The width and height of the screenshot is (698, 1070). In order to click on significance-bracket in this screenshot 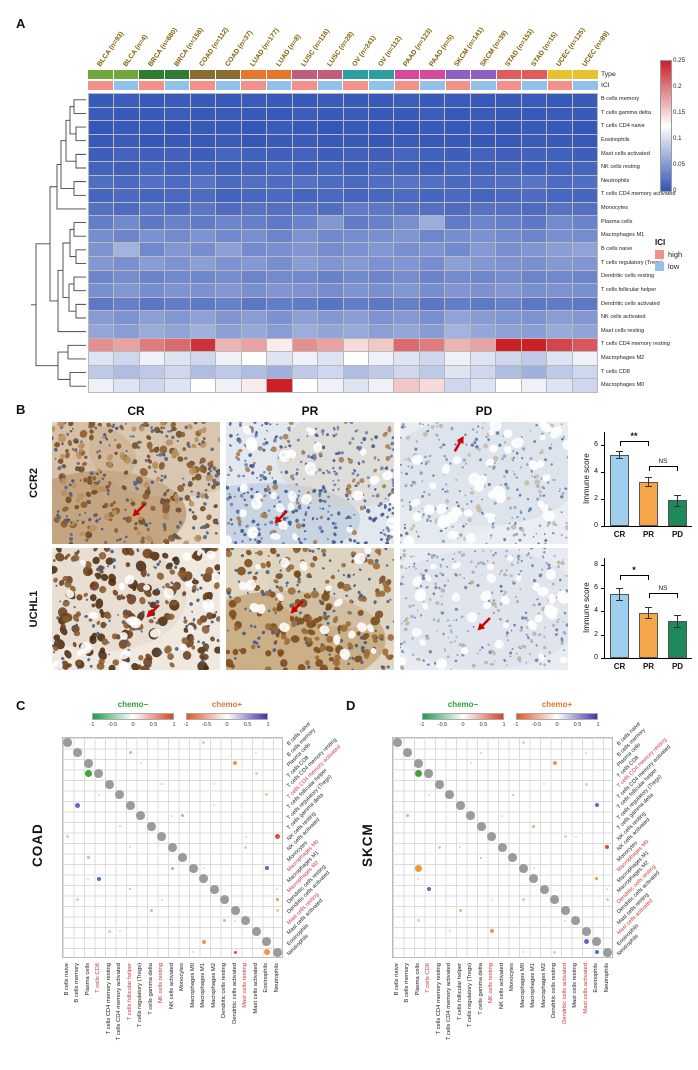, I will do `click(663, 595)`.